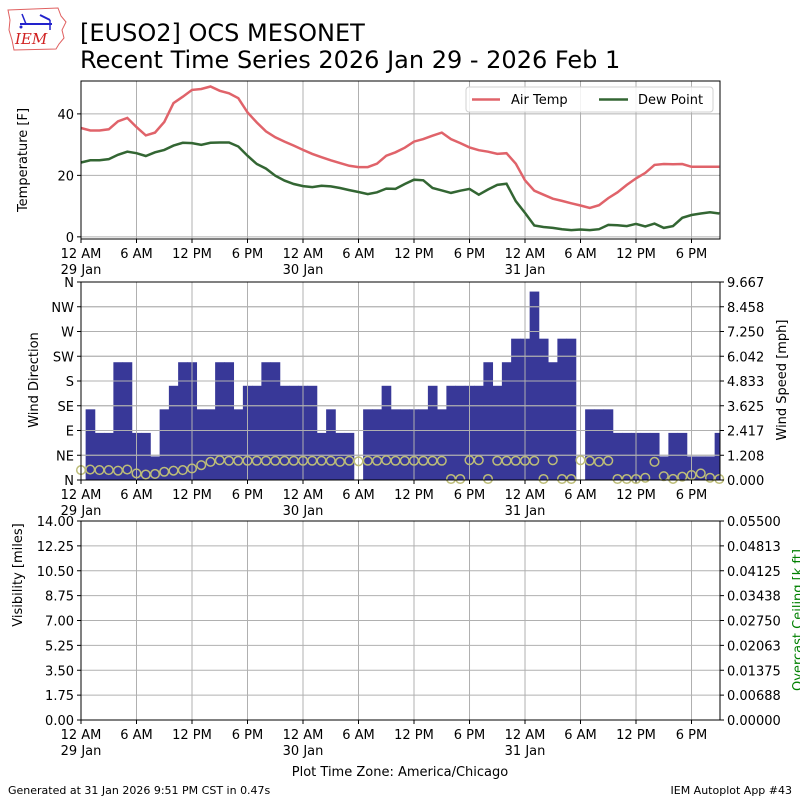  What do you see at coordinates (745, 308) in the screenshot?
I see `y2-tick-label: 8.458` at bounding box center [745, 308].